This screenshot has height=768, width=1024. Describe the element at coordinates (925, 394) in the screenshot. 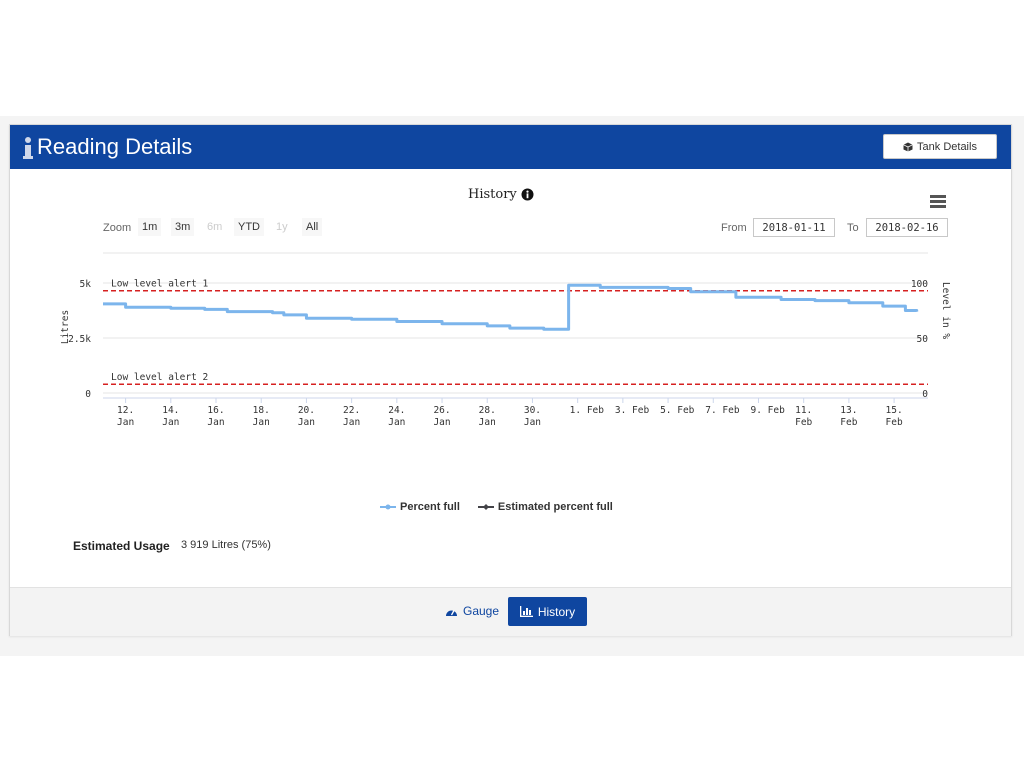

I see `y2-tick-label: 0` at that location.